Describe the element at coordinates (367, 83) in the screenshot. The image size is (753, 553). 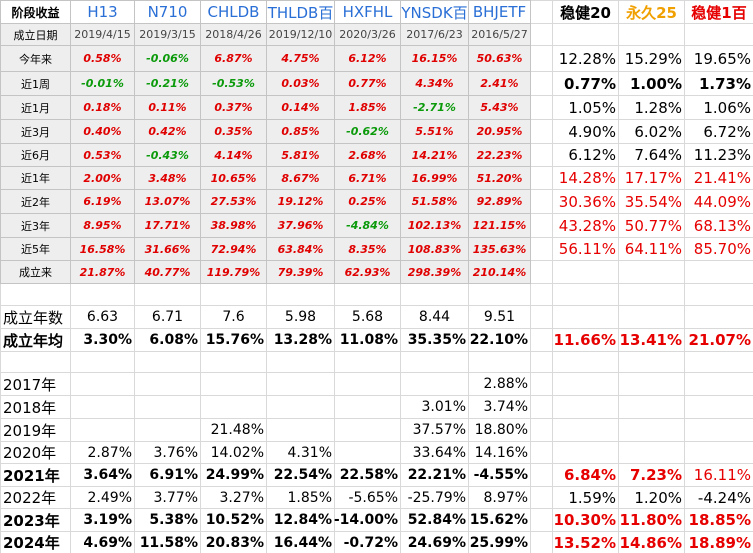
I see `fund-return: 0.77%` at that location.